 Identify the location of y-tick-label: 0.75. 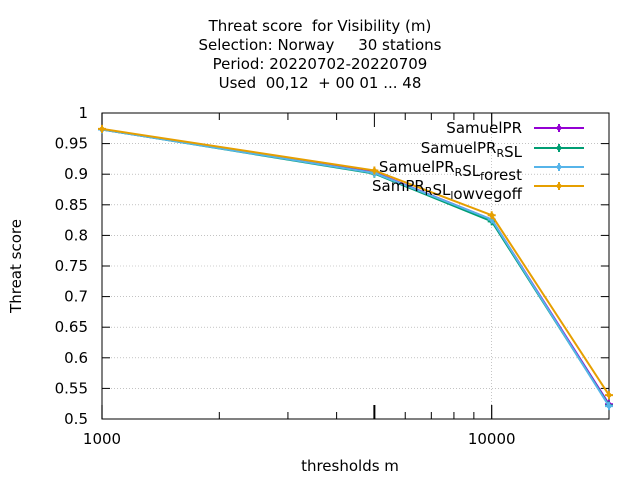
(71, 266).